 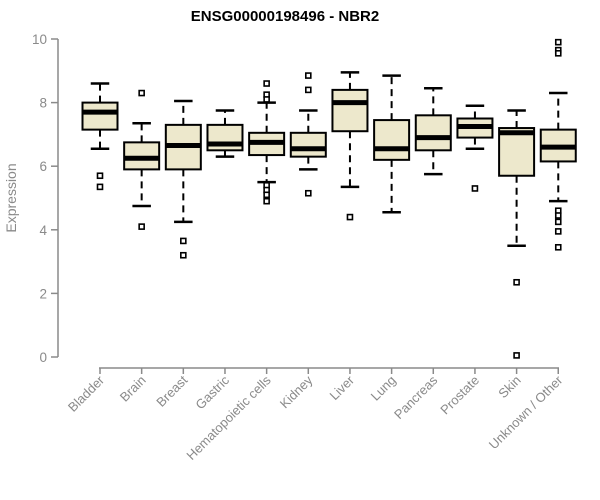 What do you see at coordinates (509, 387) in the screenshot?
I see `x-category-label: Skin` at bounding box center [509, 387].